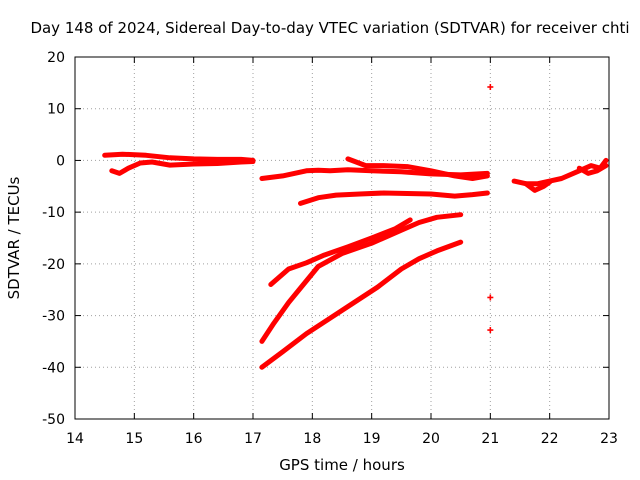 This screenshot has height=480, width=640. I want to click on x-tick-label: 21, so click(490, 439).